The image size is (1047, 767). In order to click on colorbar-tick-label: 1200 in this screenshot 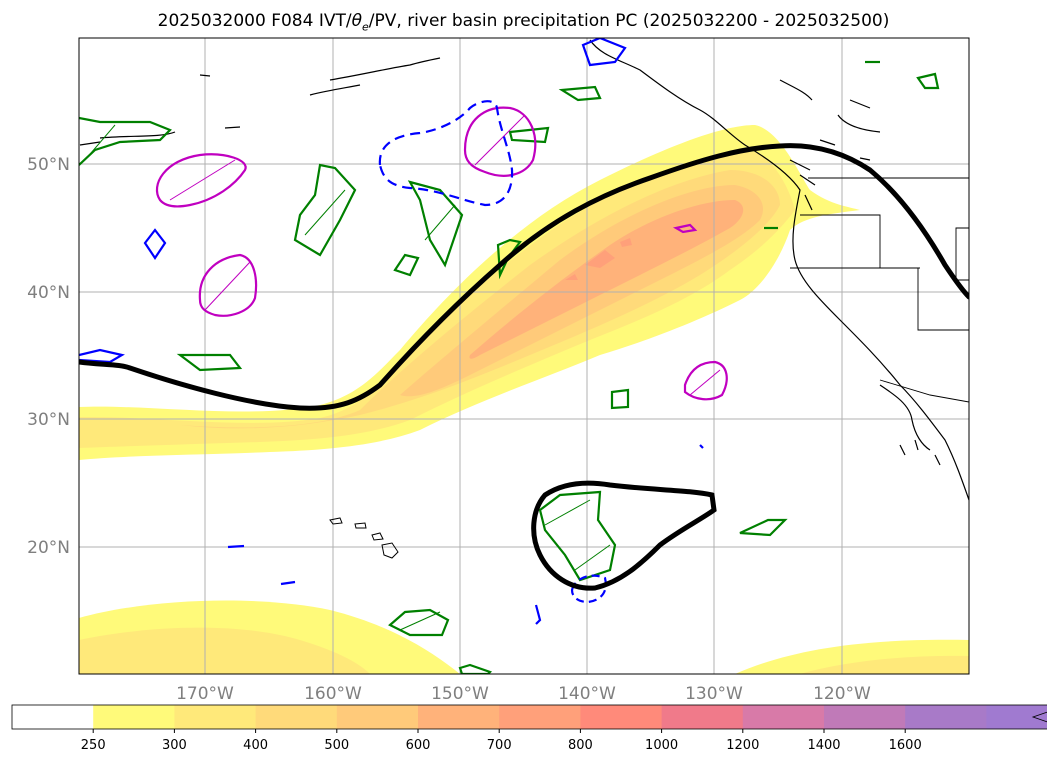, I will do `click(742, 745)`.